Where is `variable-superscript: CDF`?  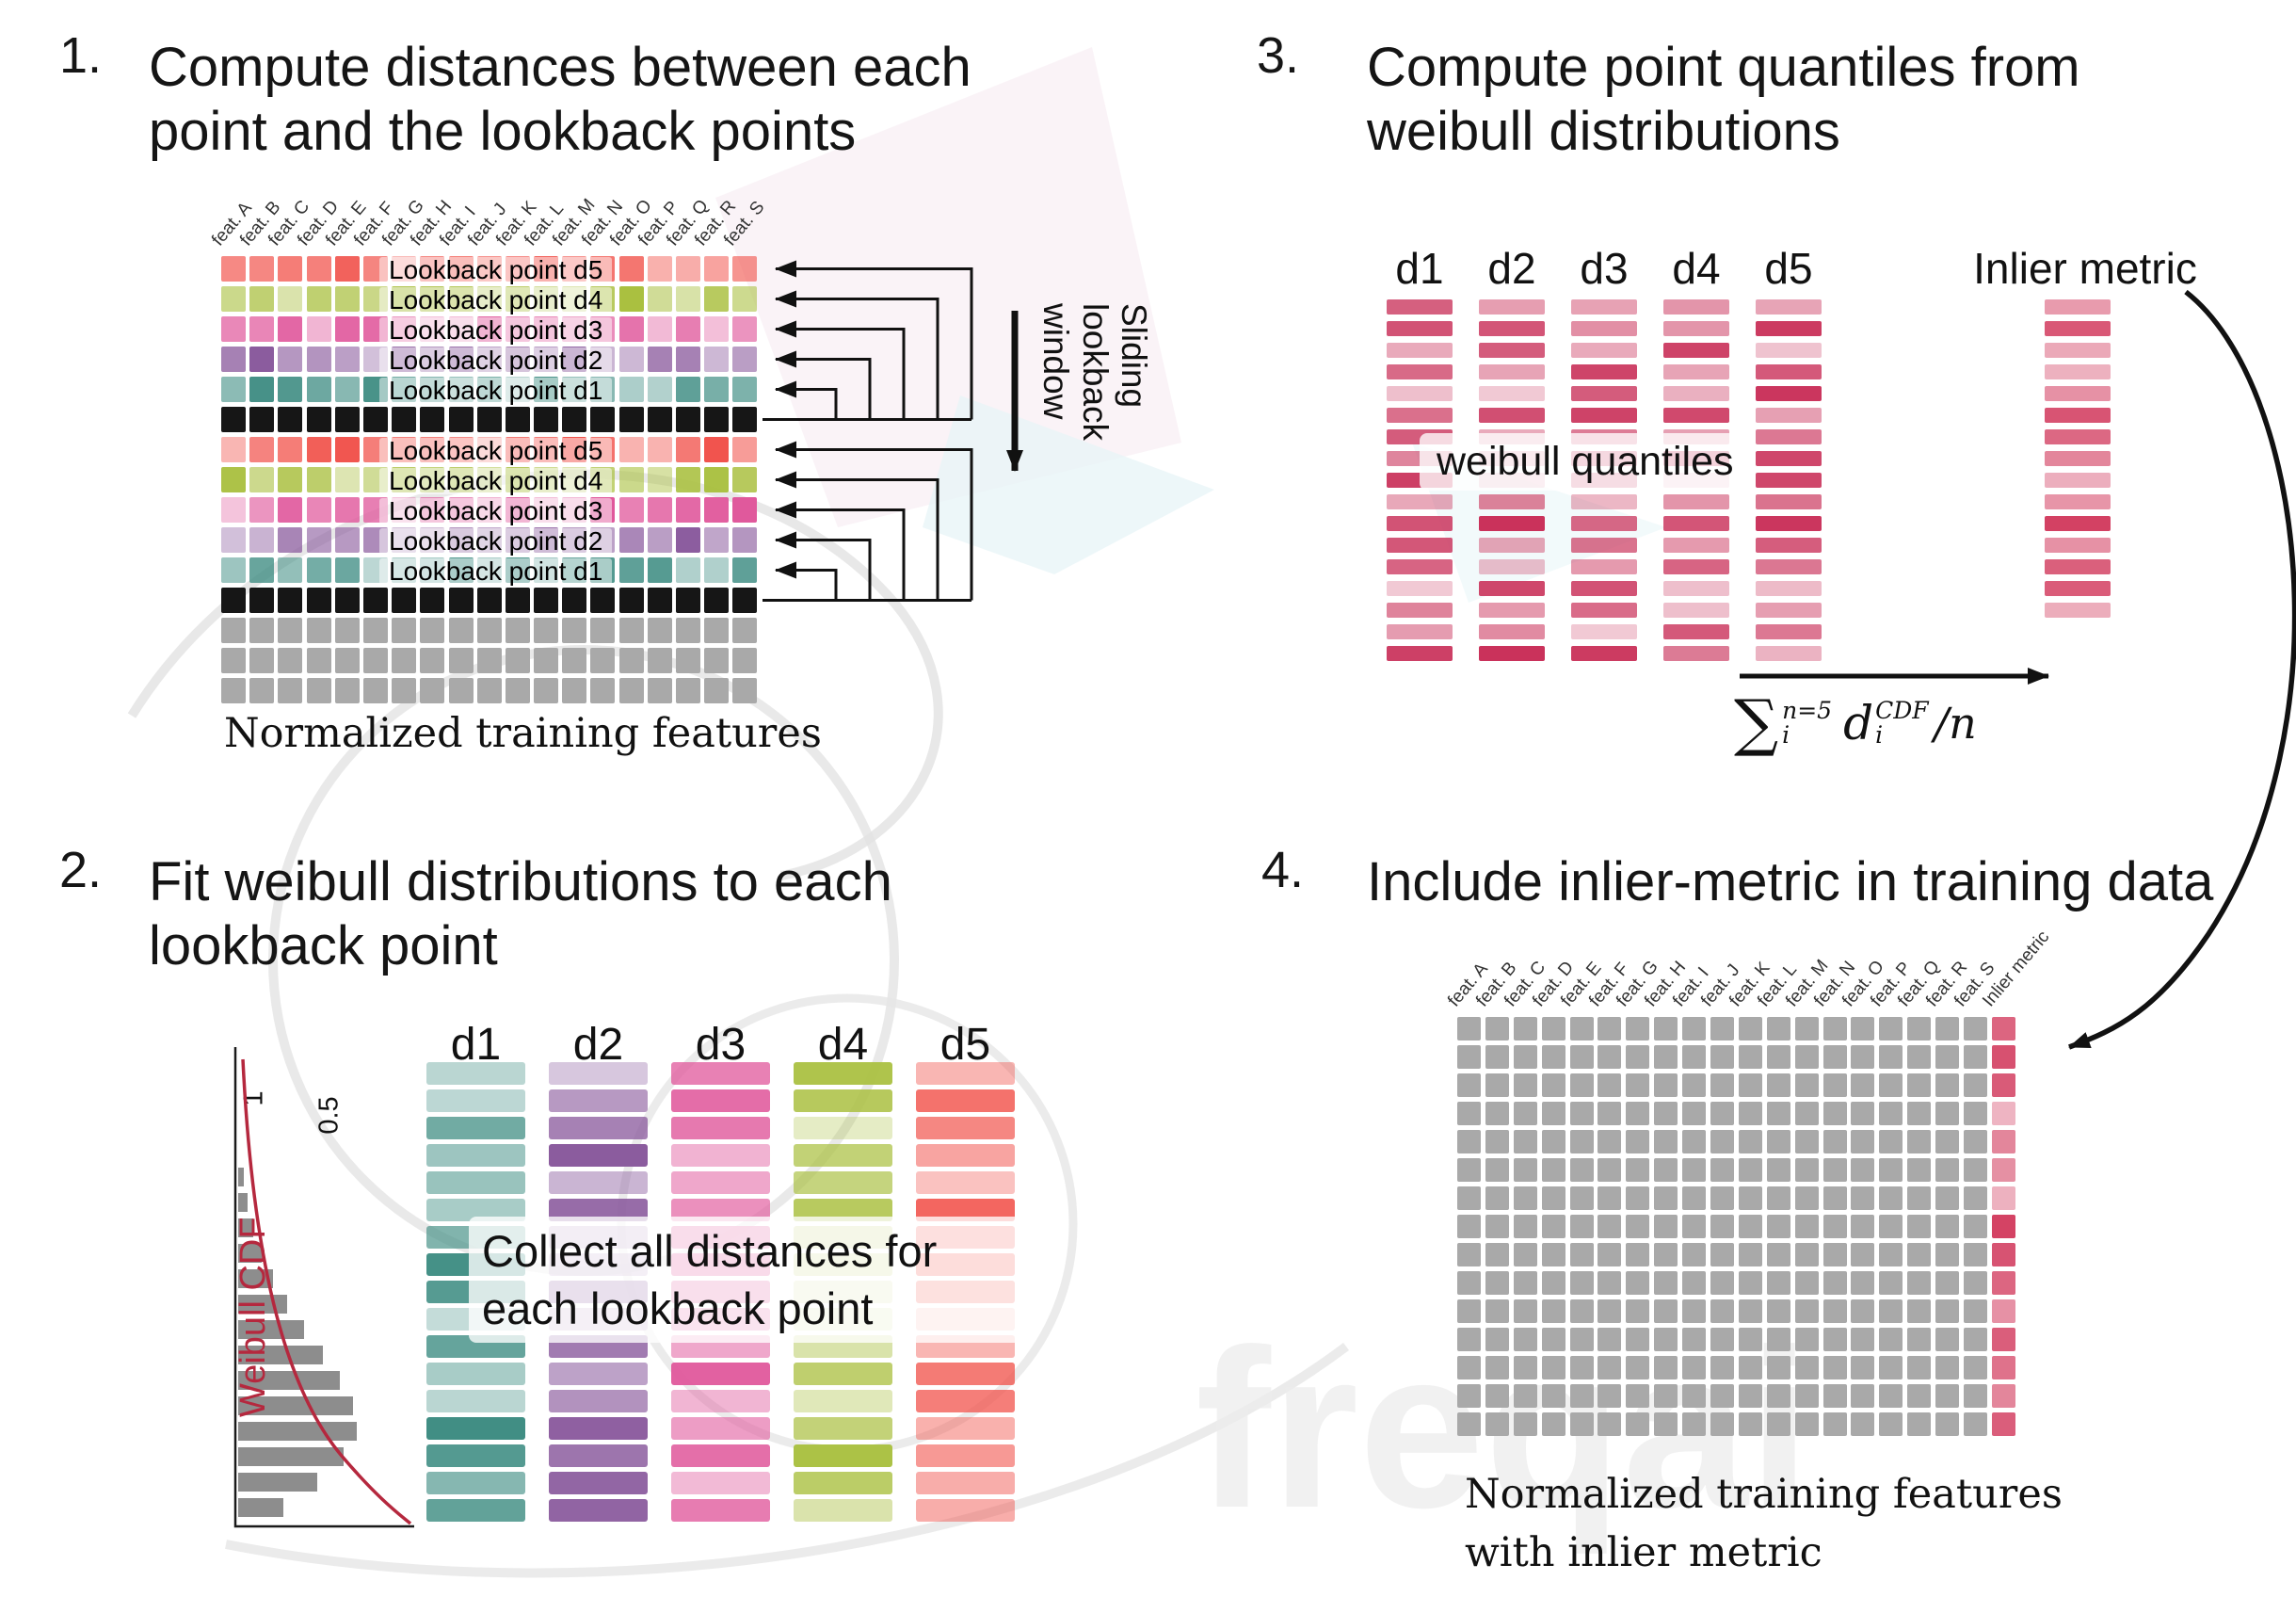 variable-superscript: CDF is located at coordinates (1902, 710).